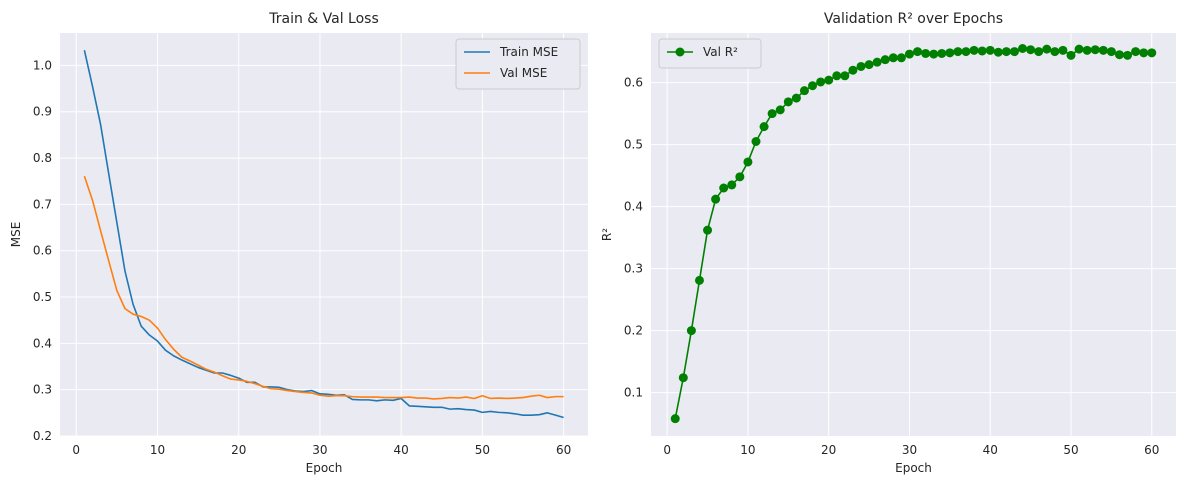 The height and width of the screenshot is (490, 1189). I want to click on legend-label: Val R², so click(720, 52).